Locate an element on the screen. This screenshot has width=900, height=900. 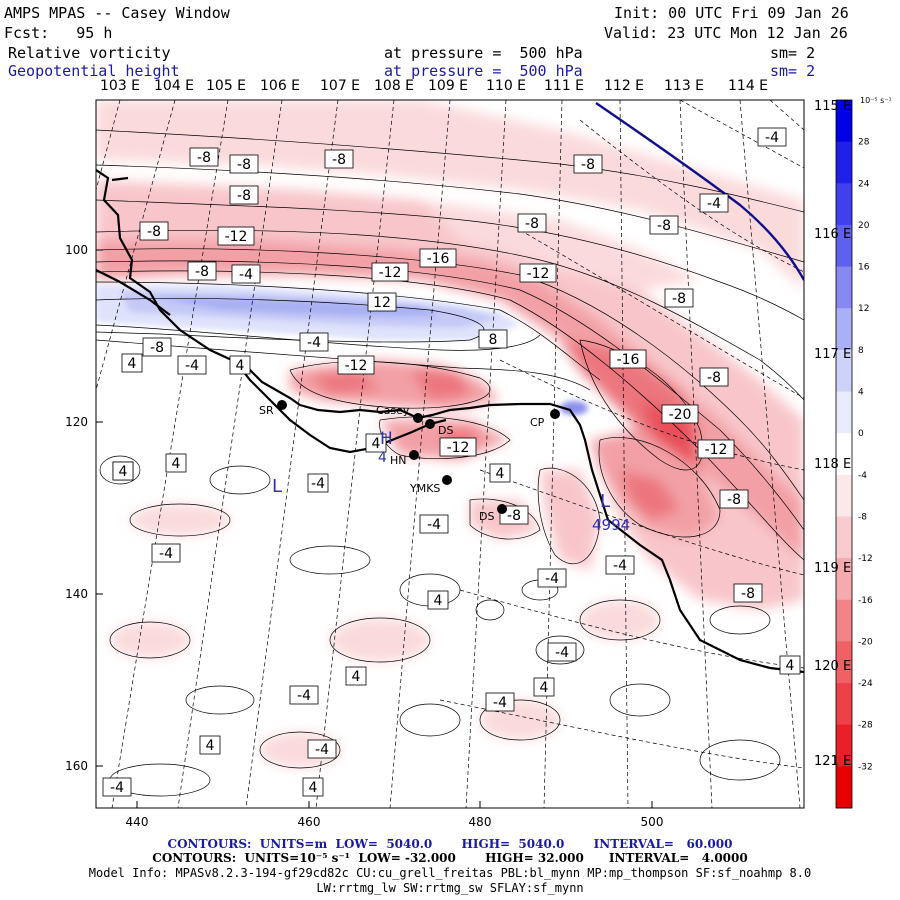
station-sr: SR is located at coordinates (273, 408).